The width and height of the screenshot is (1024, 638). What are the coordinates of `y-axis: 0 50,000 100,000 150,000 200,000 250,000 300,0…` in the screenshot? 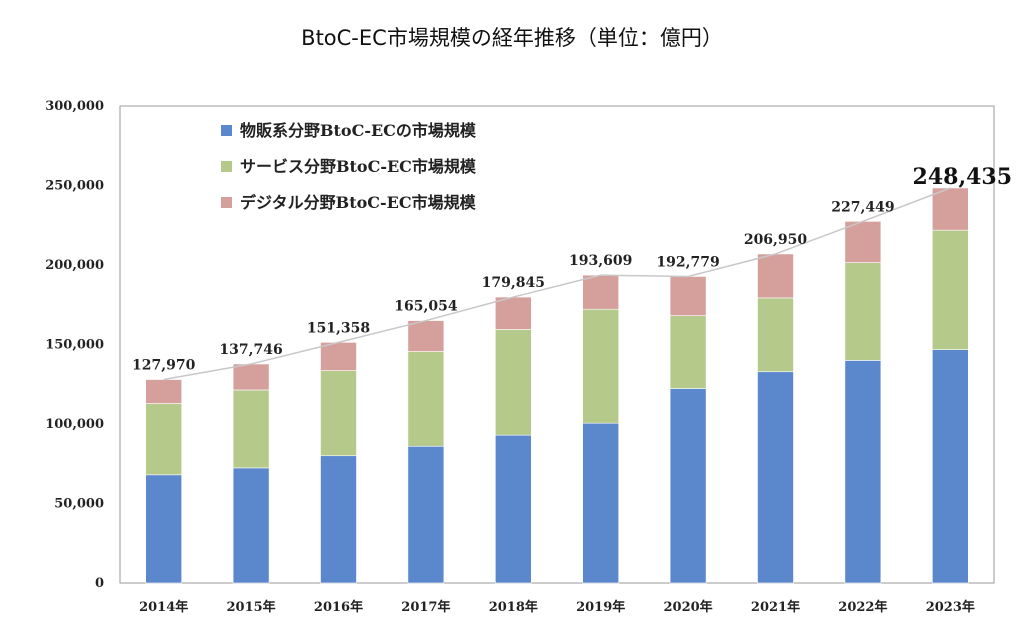 It's located at (74, 345).